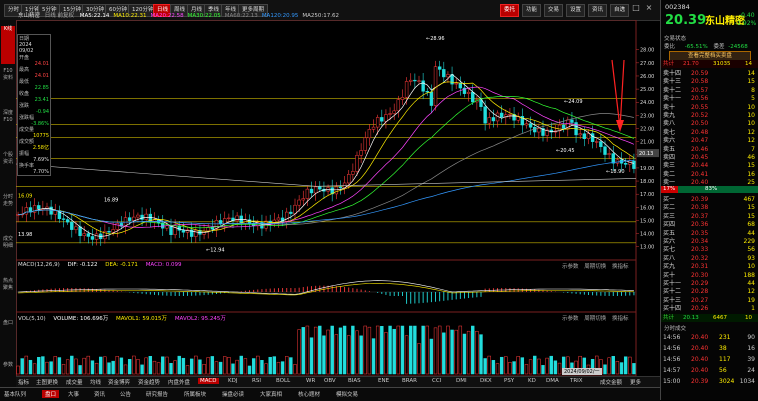 The image size is (758, 401). Describe the element at coordinates (409, 381) in the screenshot. I see `indicator-tab-15: BRAR` at that location.